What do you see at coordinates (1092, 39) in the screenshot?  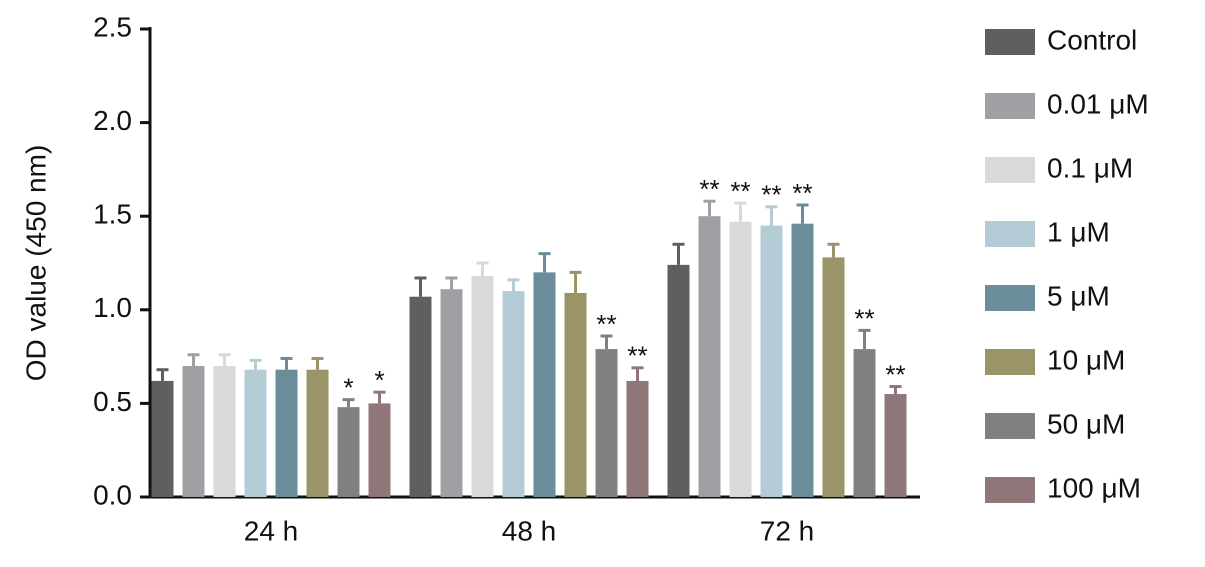 I see `legend-label: Control` at bounding box center [1092, 39].